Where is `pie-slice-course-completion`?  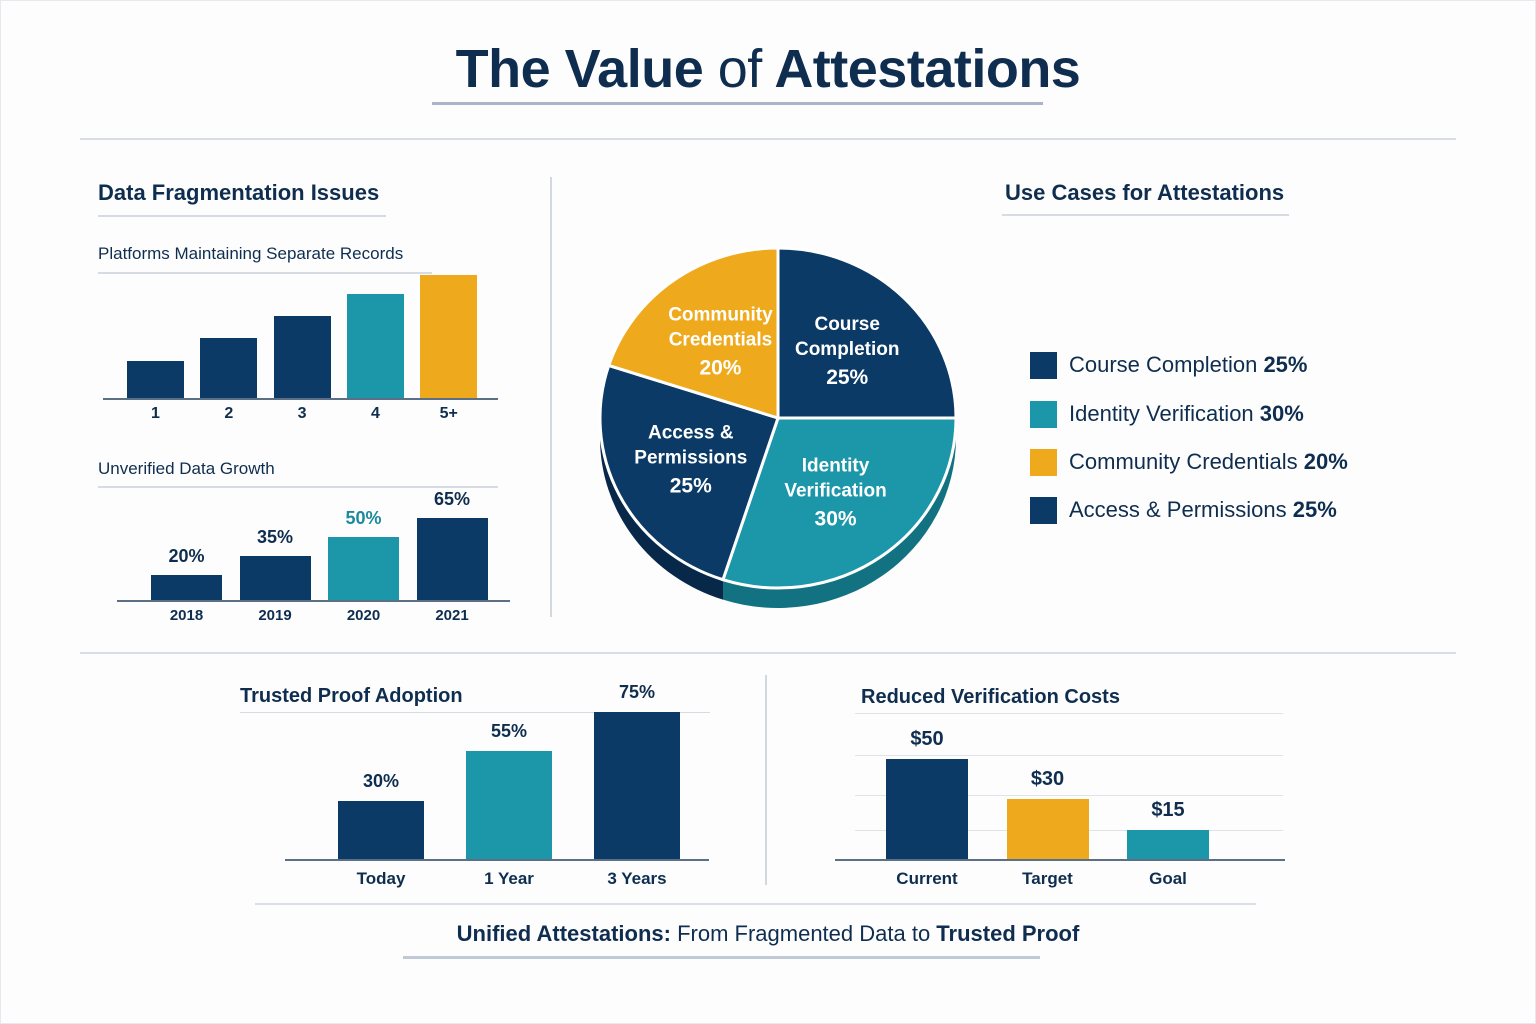 pie-slice-course-completion is located at coordinates (867, 333).